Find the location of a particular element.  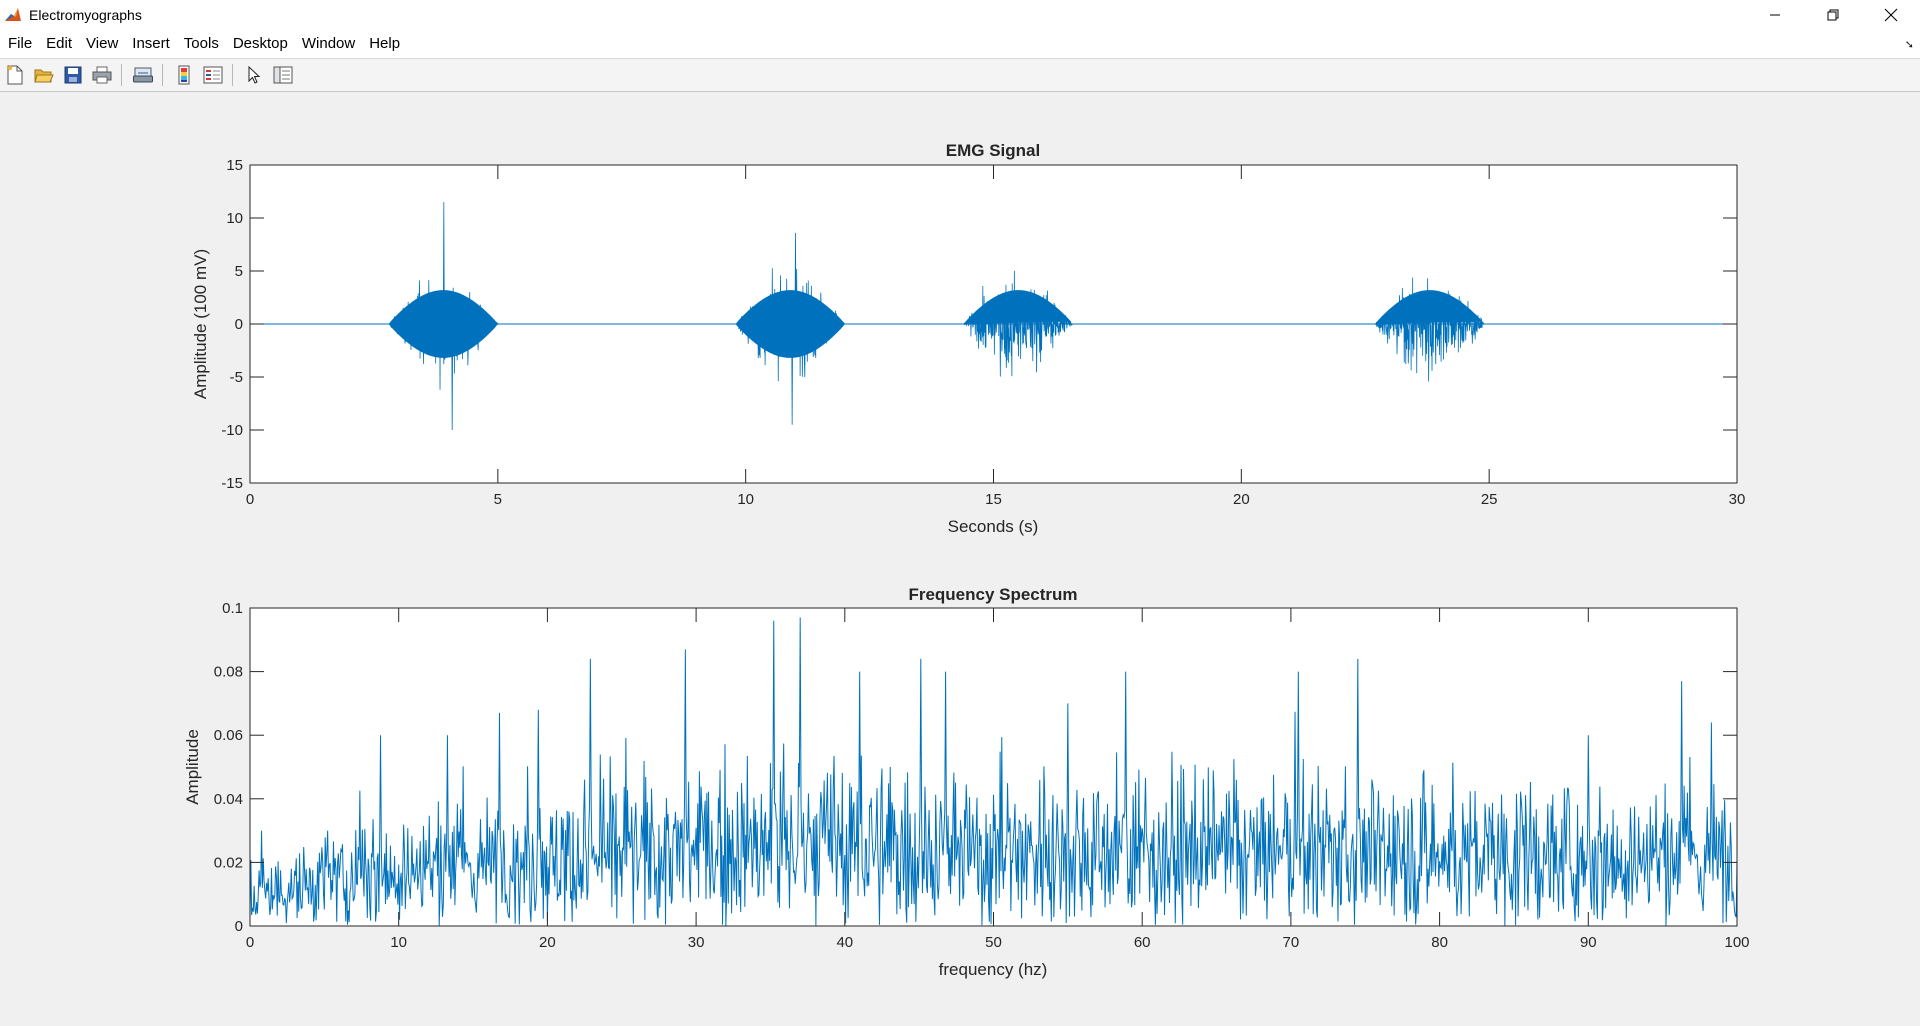

pointer-icon is located at coordinates (254, 75).